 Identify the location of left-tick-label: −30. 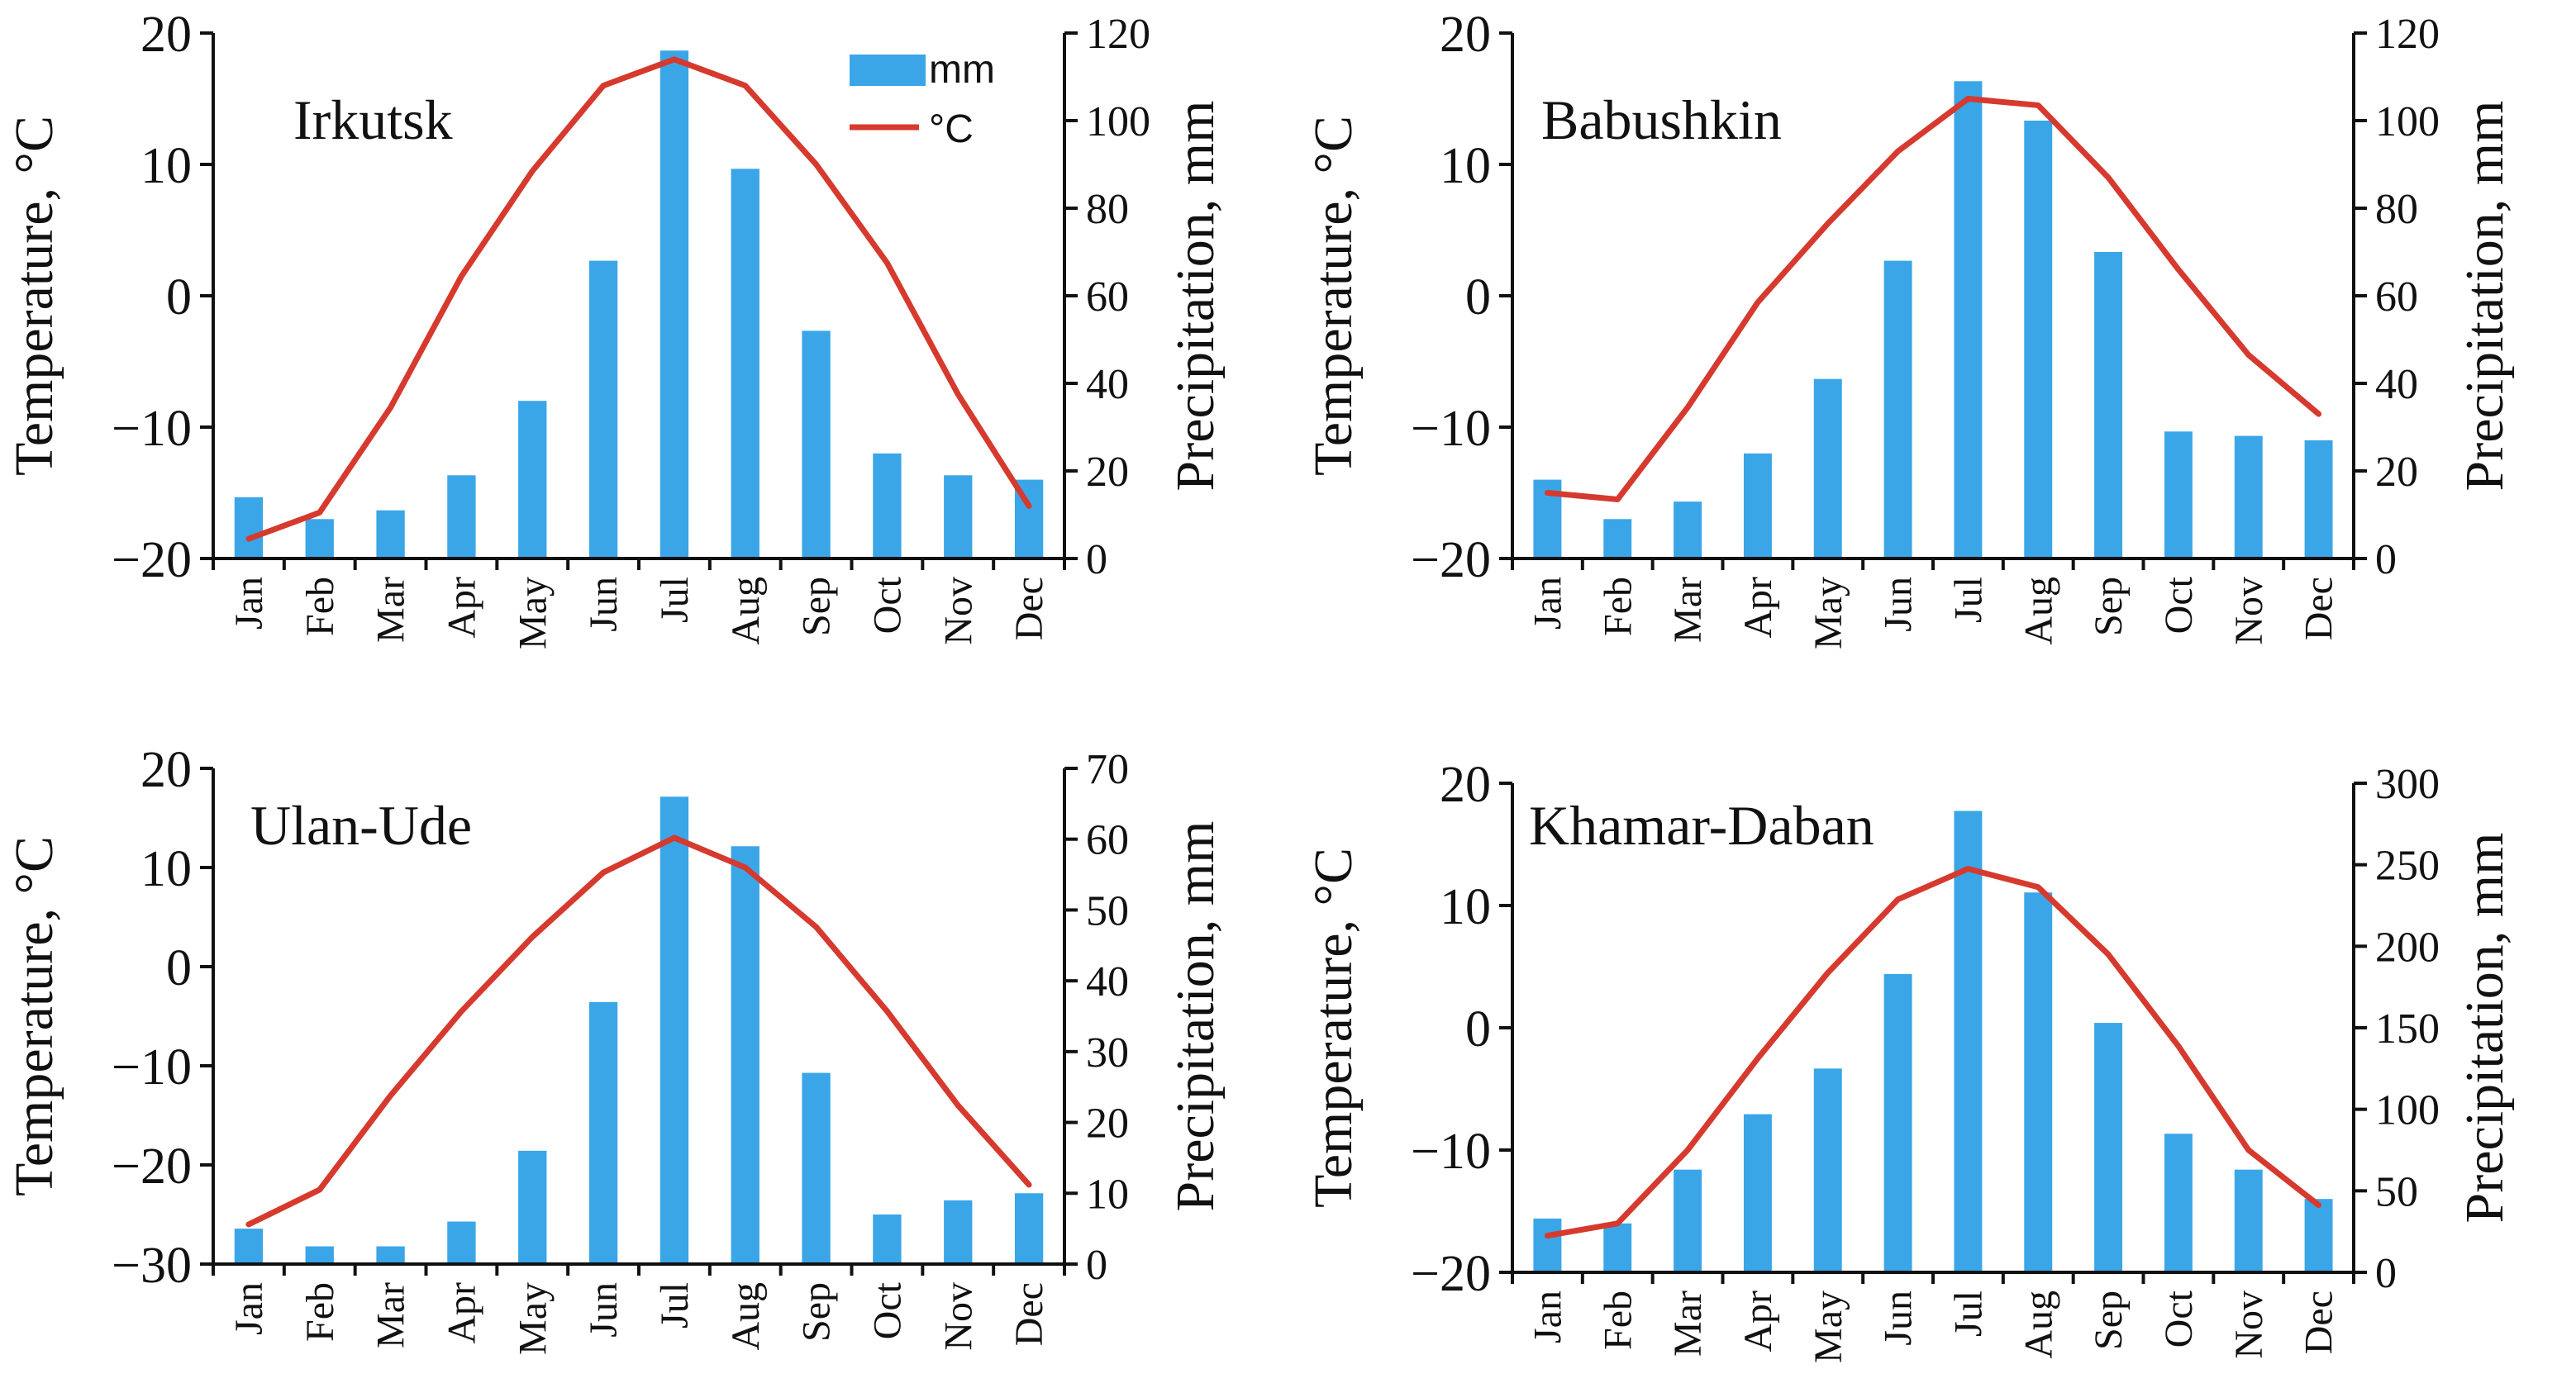
(152, 1266).